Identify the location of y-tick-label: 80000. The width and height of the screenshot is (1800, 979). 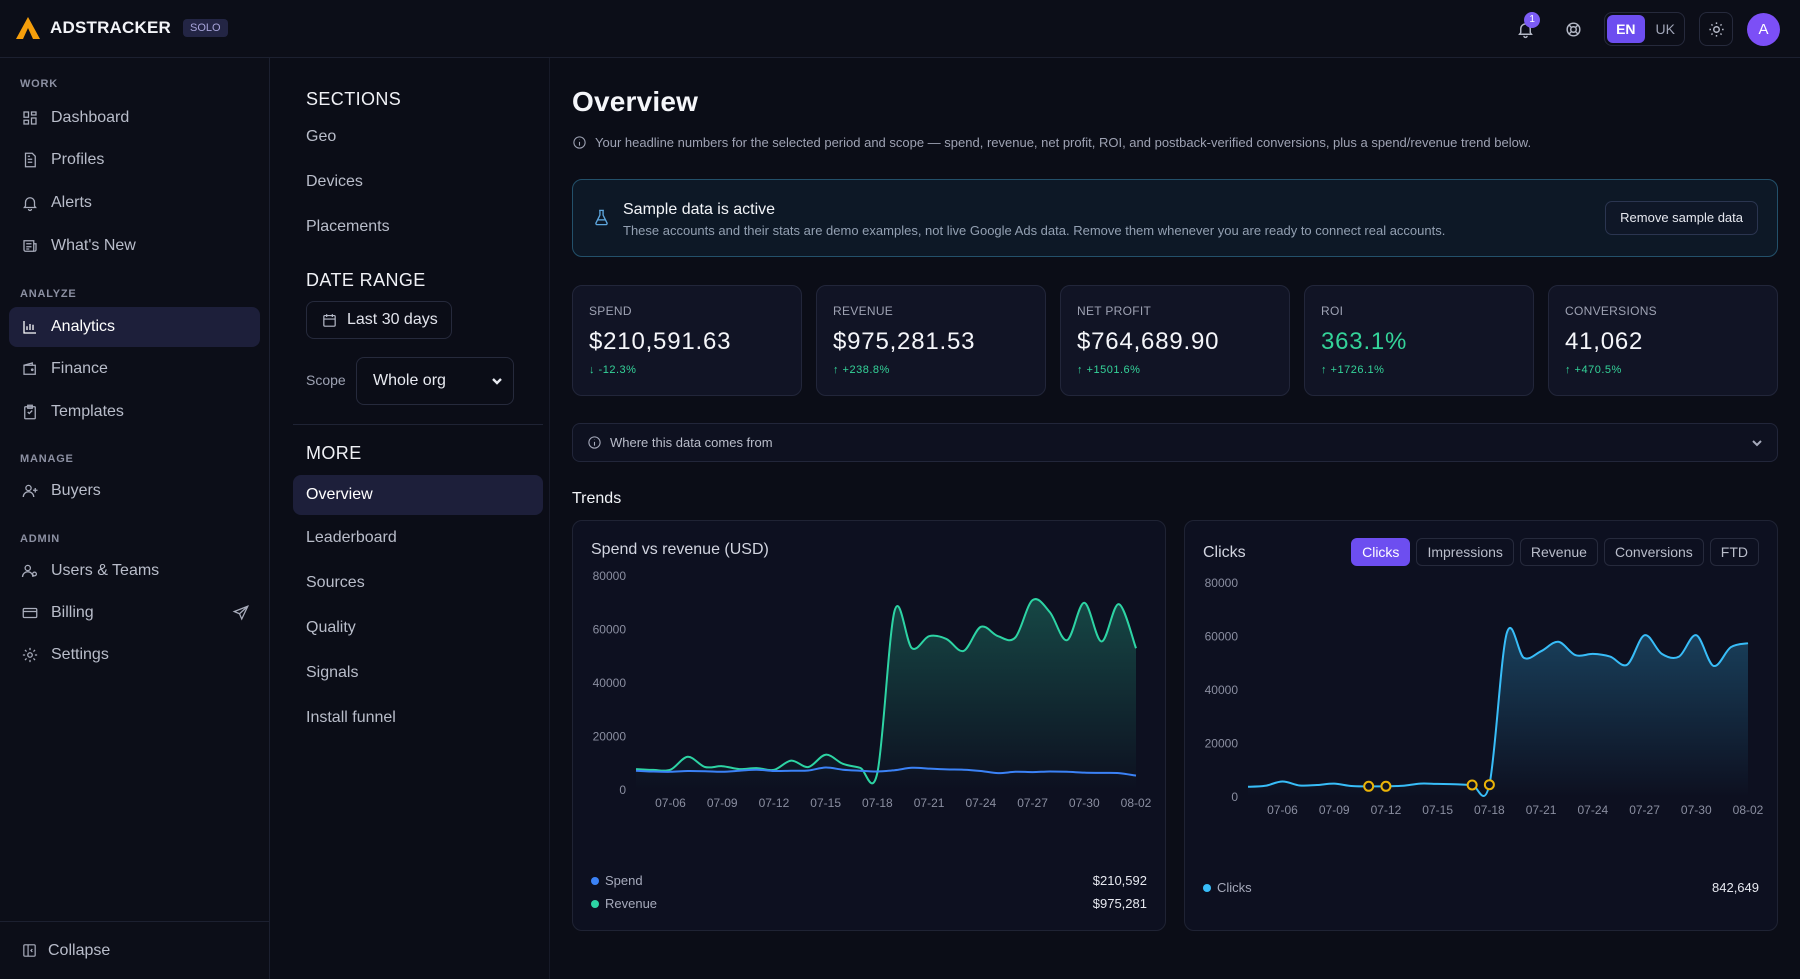
(610, 576).